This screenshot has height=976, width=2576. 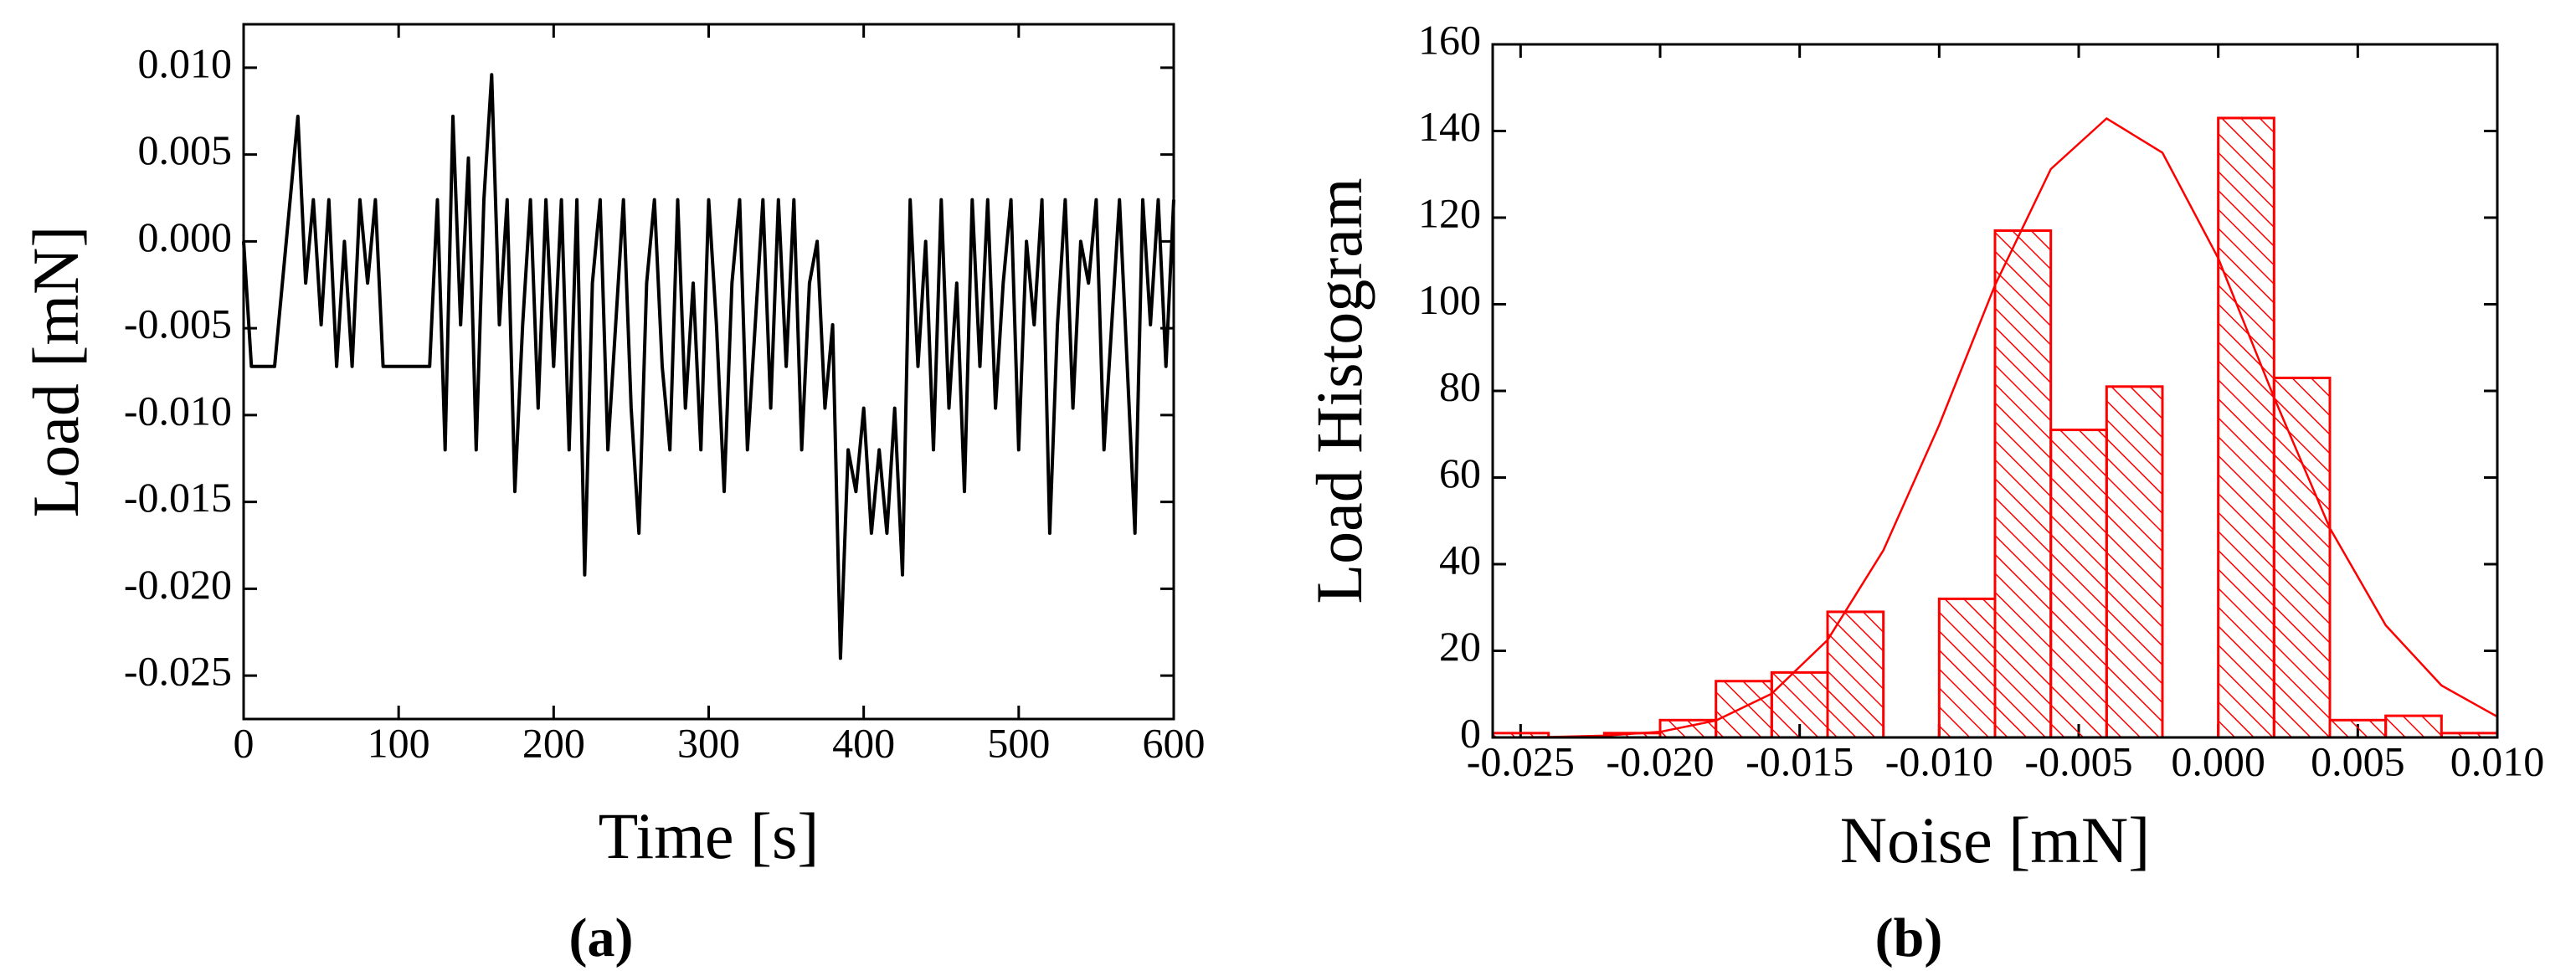 What do you see at coordinates (1449, 40) in the screenshot?
I see `y-tick-label: 160` at bounding box center [1449, 40].